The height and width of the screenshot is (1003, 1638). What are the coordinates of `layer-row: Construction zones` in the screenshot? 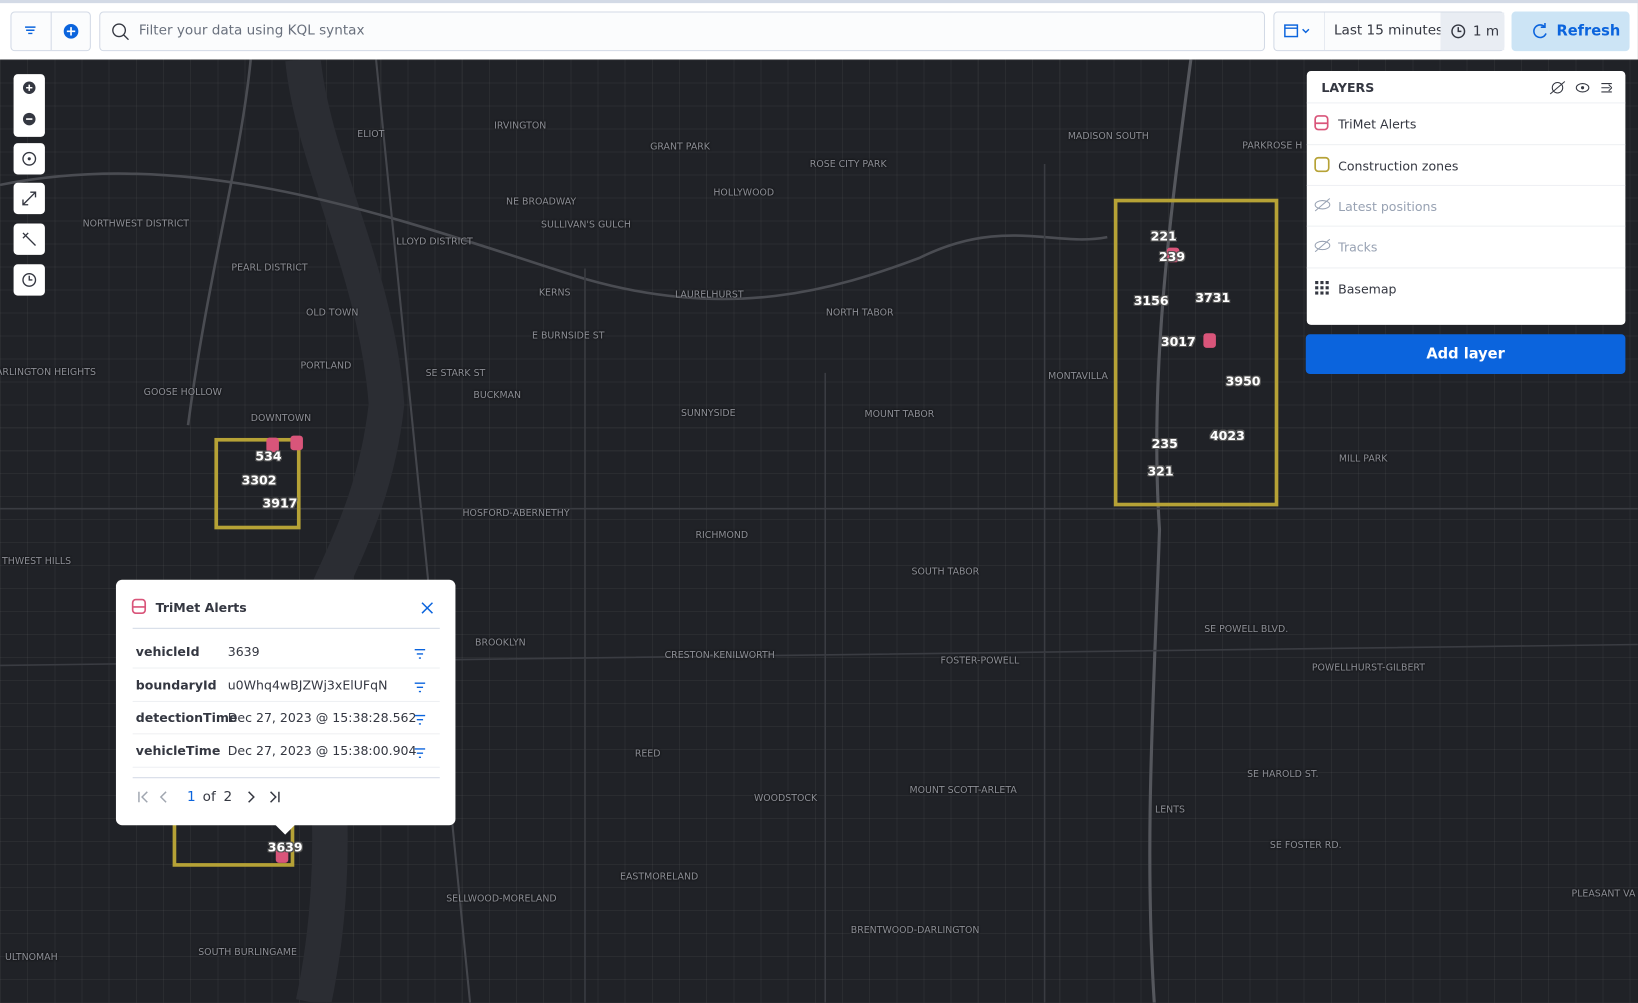 It's located at (1466, 165).